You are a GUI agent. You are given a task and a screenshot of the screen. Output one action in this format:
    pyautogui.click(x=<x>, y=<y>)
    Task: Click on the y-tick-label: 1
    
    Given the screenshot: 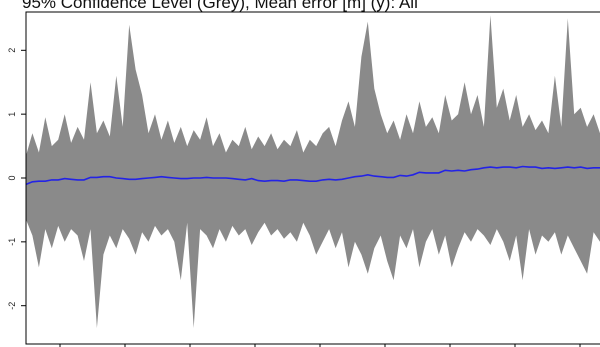 What is the action you would take?
    pyautogui.click(x=12, y=114)
    